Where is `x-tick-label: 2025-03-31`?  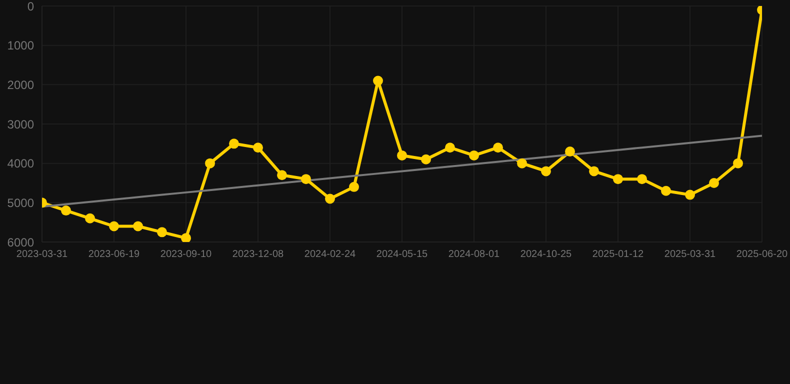
x-tick-label: 2025-03-31 is located at coordinates (690, 254).